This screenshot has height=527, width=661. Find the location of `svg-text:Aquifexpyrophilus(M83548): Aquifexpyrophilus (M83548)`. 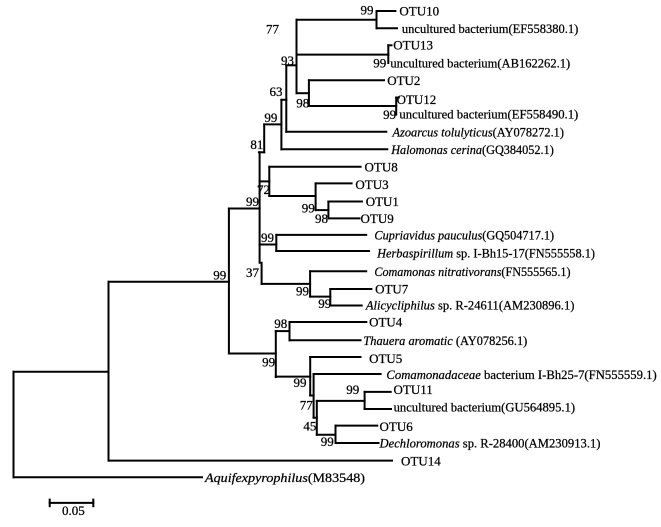

svg-text:Aquifexpyrophilus(M83548): Aquifexpyrophilus (M83548) is located at coordinates (284, 477).